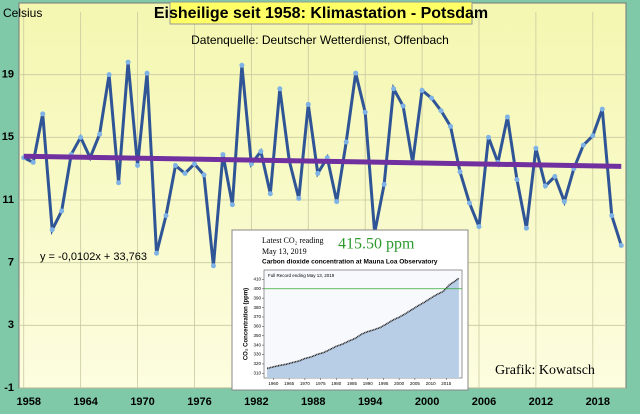  What do you see at coordinates (289, 383) in the screenshot?
I see `inset-x-tick-label: 1965` at bounding box center [289, 383].